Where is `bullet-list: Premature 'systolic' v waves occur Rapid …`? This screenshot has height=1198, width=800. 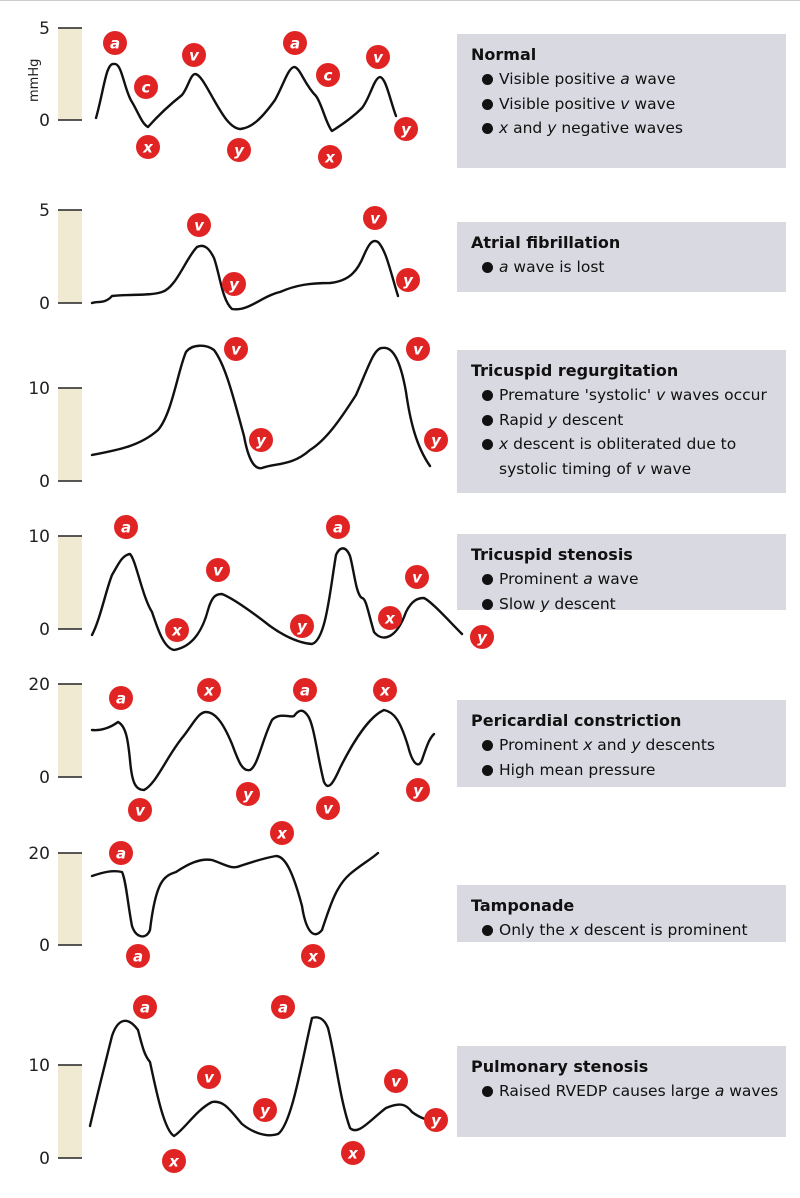 bullet-list: Premature 'systolic' v waves occur Rapid … is located at coordinates (628, 432).